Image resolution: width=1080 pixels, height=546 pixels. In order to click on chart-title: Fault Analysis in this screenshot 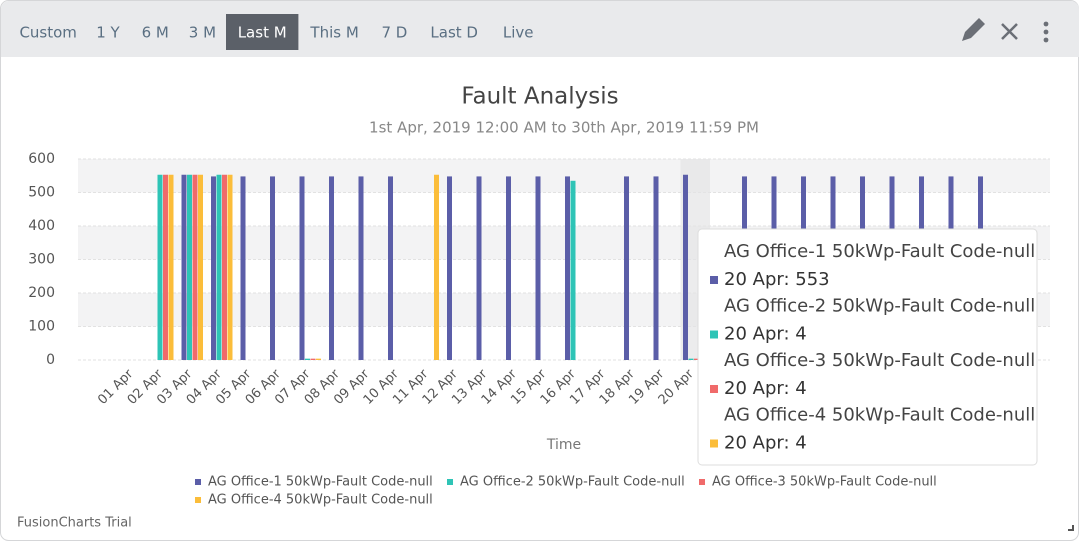, I will do `click(539, 97)`.